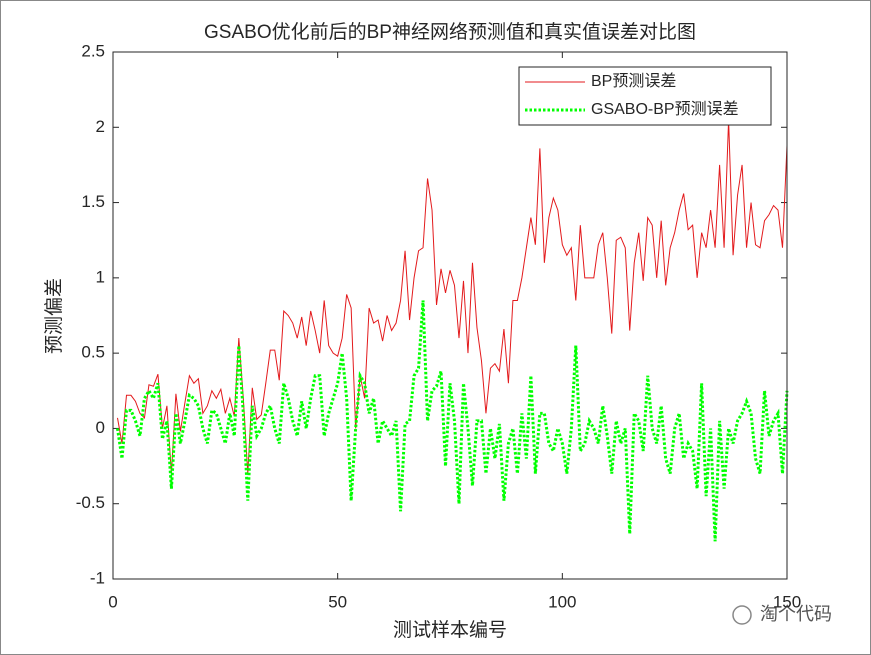  What do you see at coordinates (337, 601) in the screenshot?
I see `x-tick-label: 50` at bounding box center [337, 601].